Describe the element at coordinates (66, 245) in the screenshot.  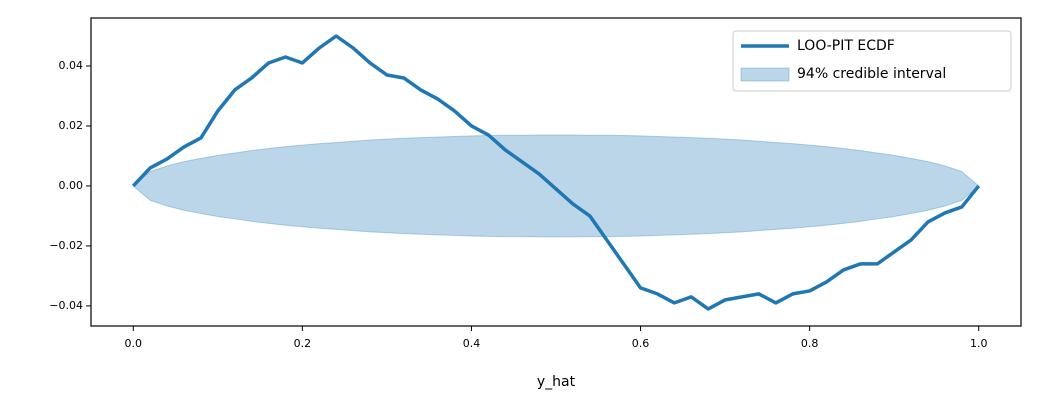
I see `y-tick-label: −0.02` at that location.